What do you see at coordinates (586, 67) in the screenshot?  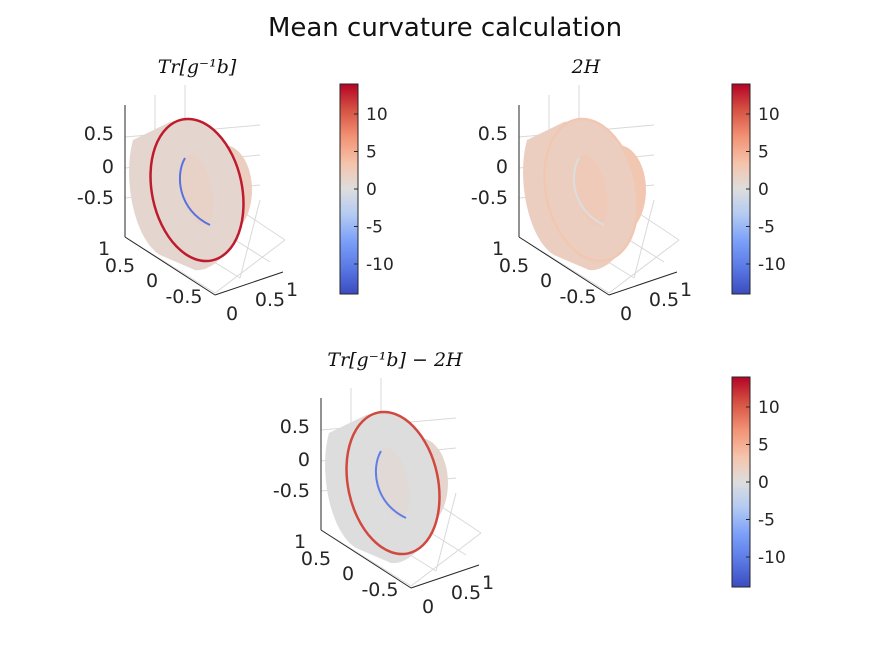 I see `subplot-title: 2H` at bounding box center [586, 67].